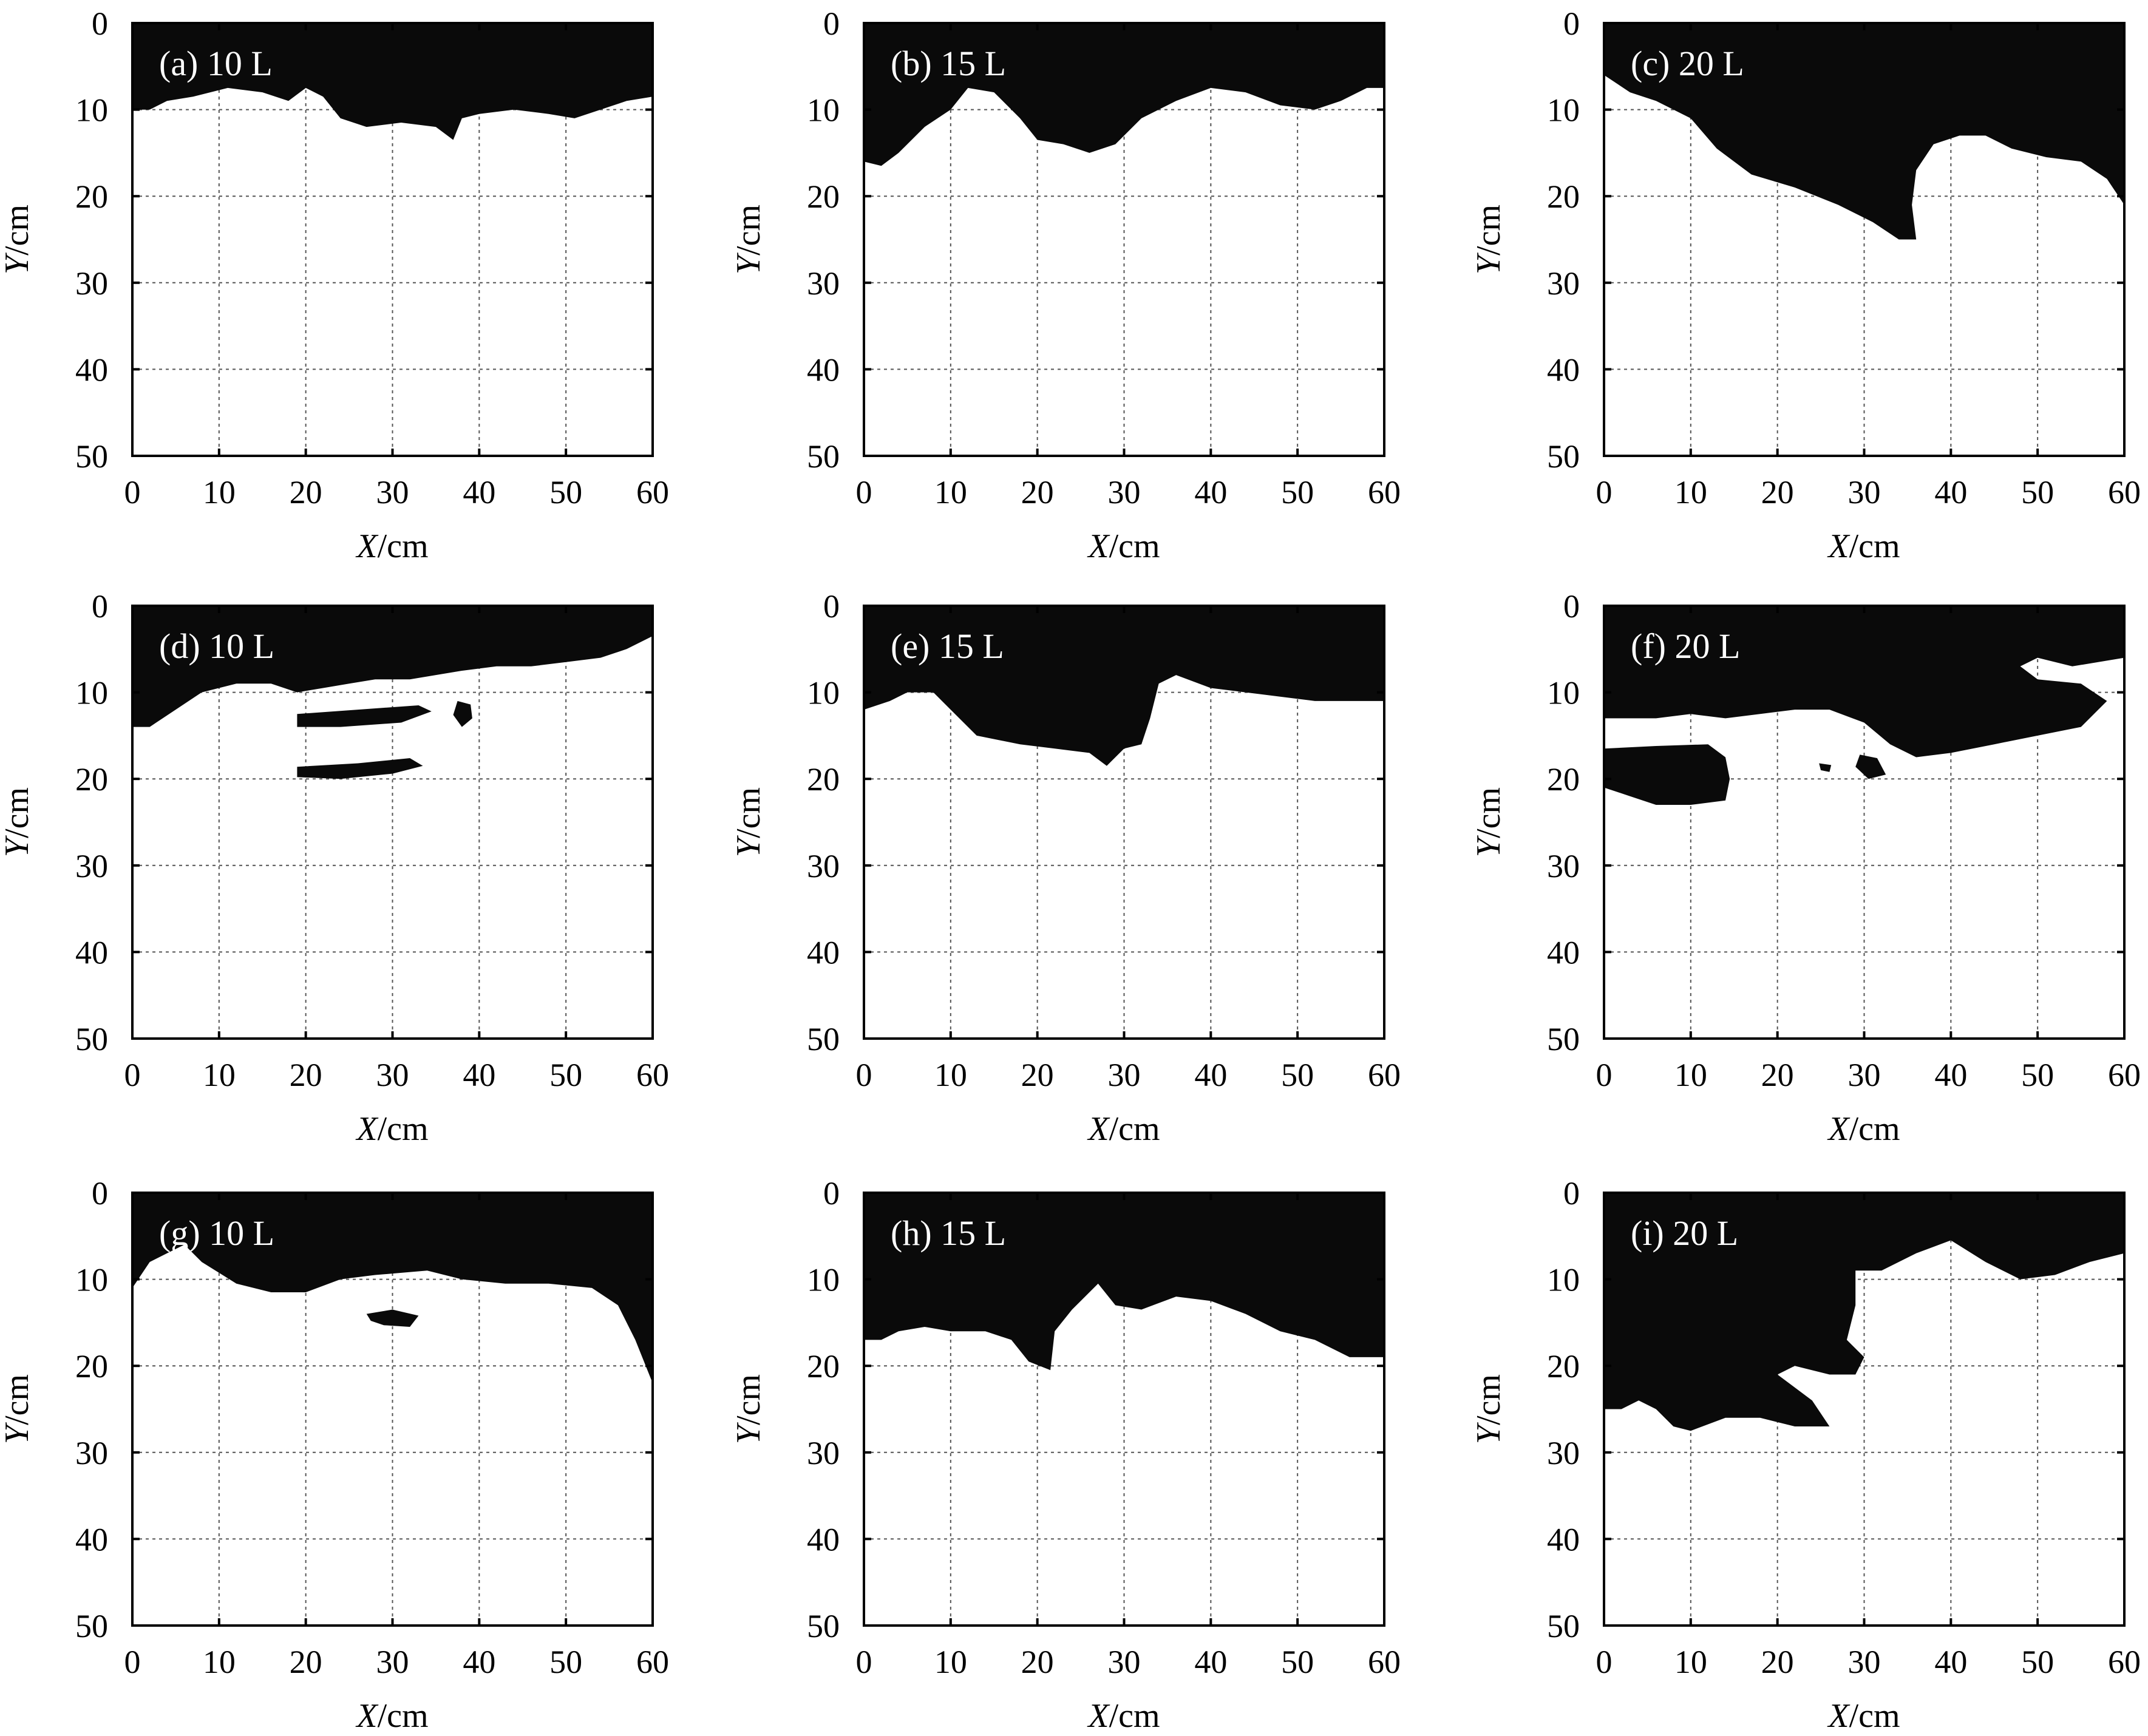 This screenshot has height=1736, width=2148. I want to click on panel-label: (d) 10 L, so click(216, 646).